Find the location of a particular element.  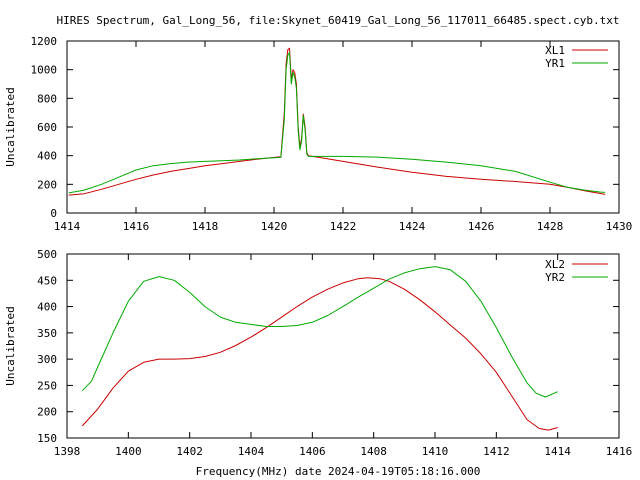

x-tick-label: 1430 is located at coordinates (619, 226).